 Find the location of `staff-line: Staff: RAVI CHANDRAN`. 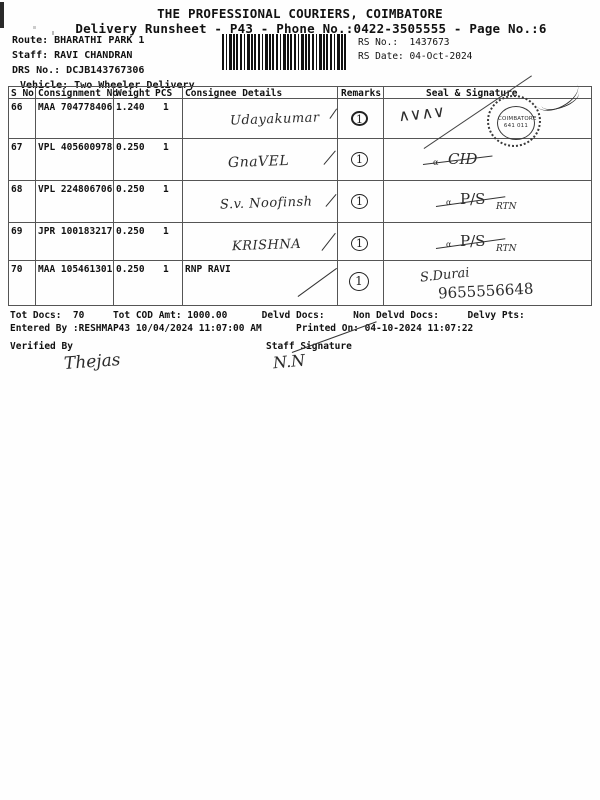

staff-line: Staff: RAVI CHANDRAN is located at coordinates (72, 55).